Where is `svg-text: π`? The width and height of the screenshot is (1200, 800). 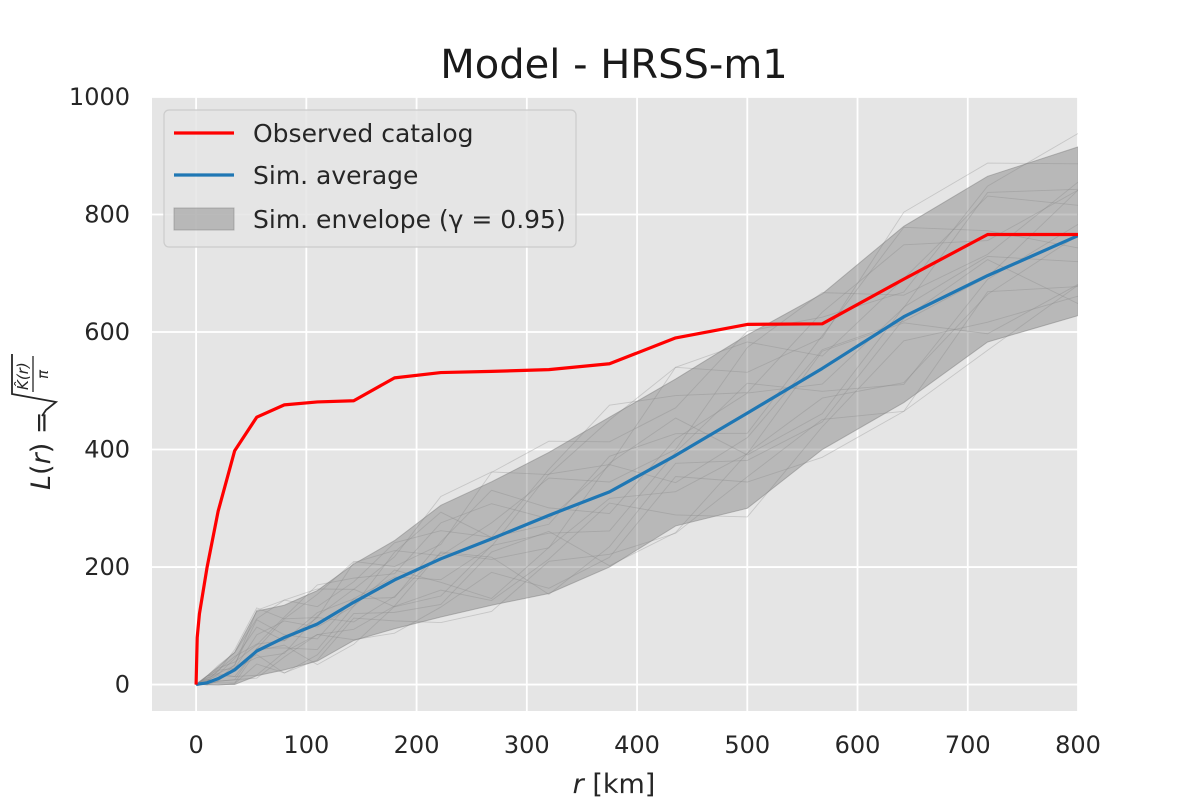 svg-text: π is located at coordinates (43, 374).